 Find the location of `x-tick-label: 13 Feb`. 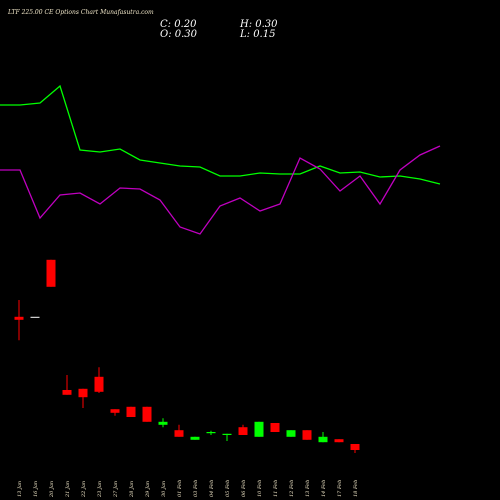

x-tick-label: 13 Feb is located at coordinates (308, 488).